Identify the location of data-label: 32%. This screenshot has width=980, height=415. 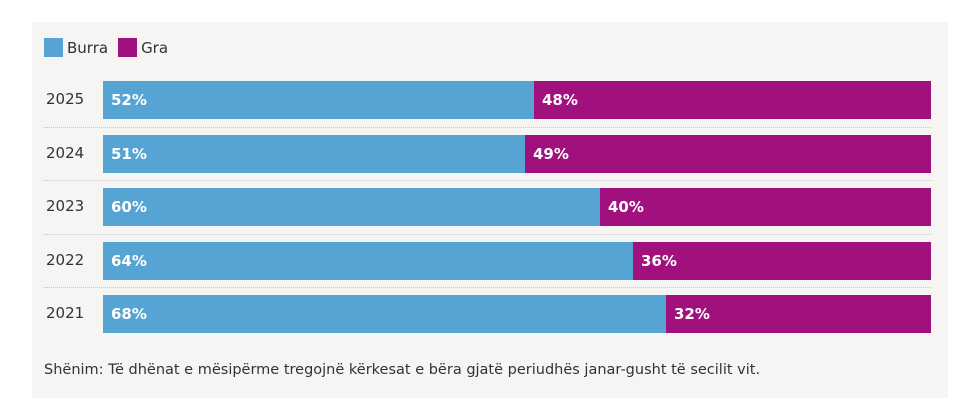
(692, 314).